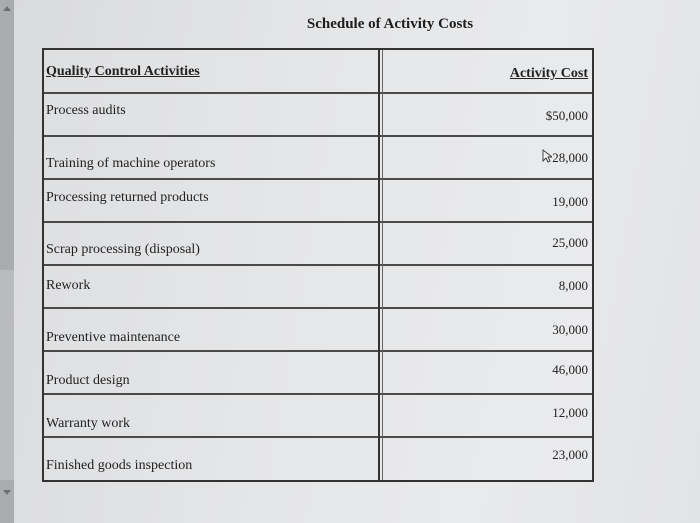  Describe the element at coordinates (570, 201) in the screenshot. I see `row-cost: 19,000` at that location.